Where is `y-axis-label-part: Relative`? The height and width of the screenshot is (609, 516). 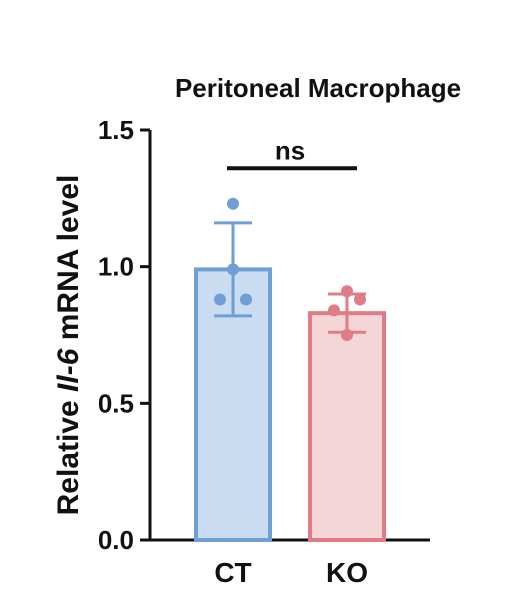 y-axis-label-part: Relative is located at coordinates (68, 453).